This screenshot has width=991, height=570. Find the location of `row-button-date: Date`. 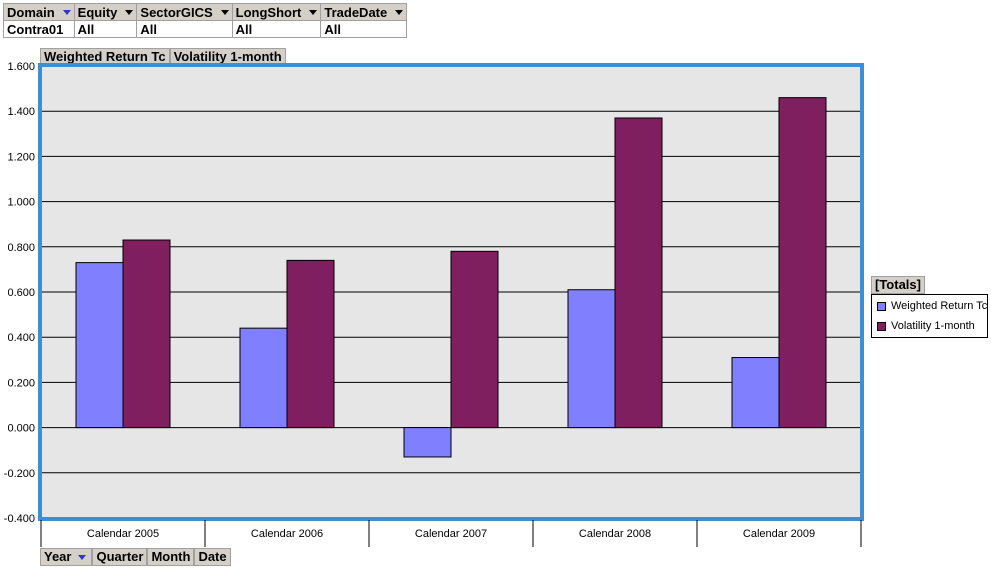

row-button-date: Date is located at coordinates (212, 557).